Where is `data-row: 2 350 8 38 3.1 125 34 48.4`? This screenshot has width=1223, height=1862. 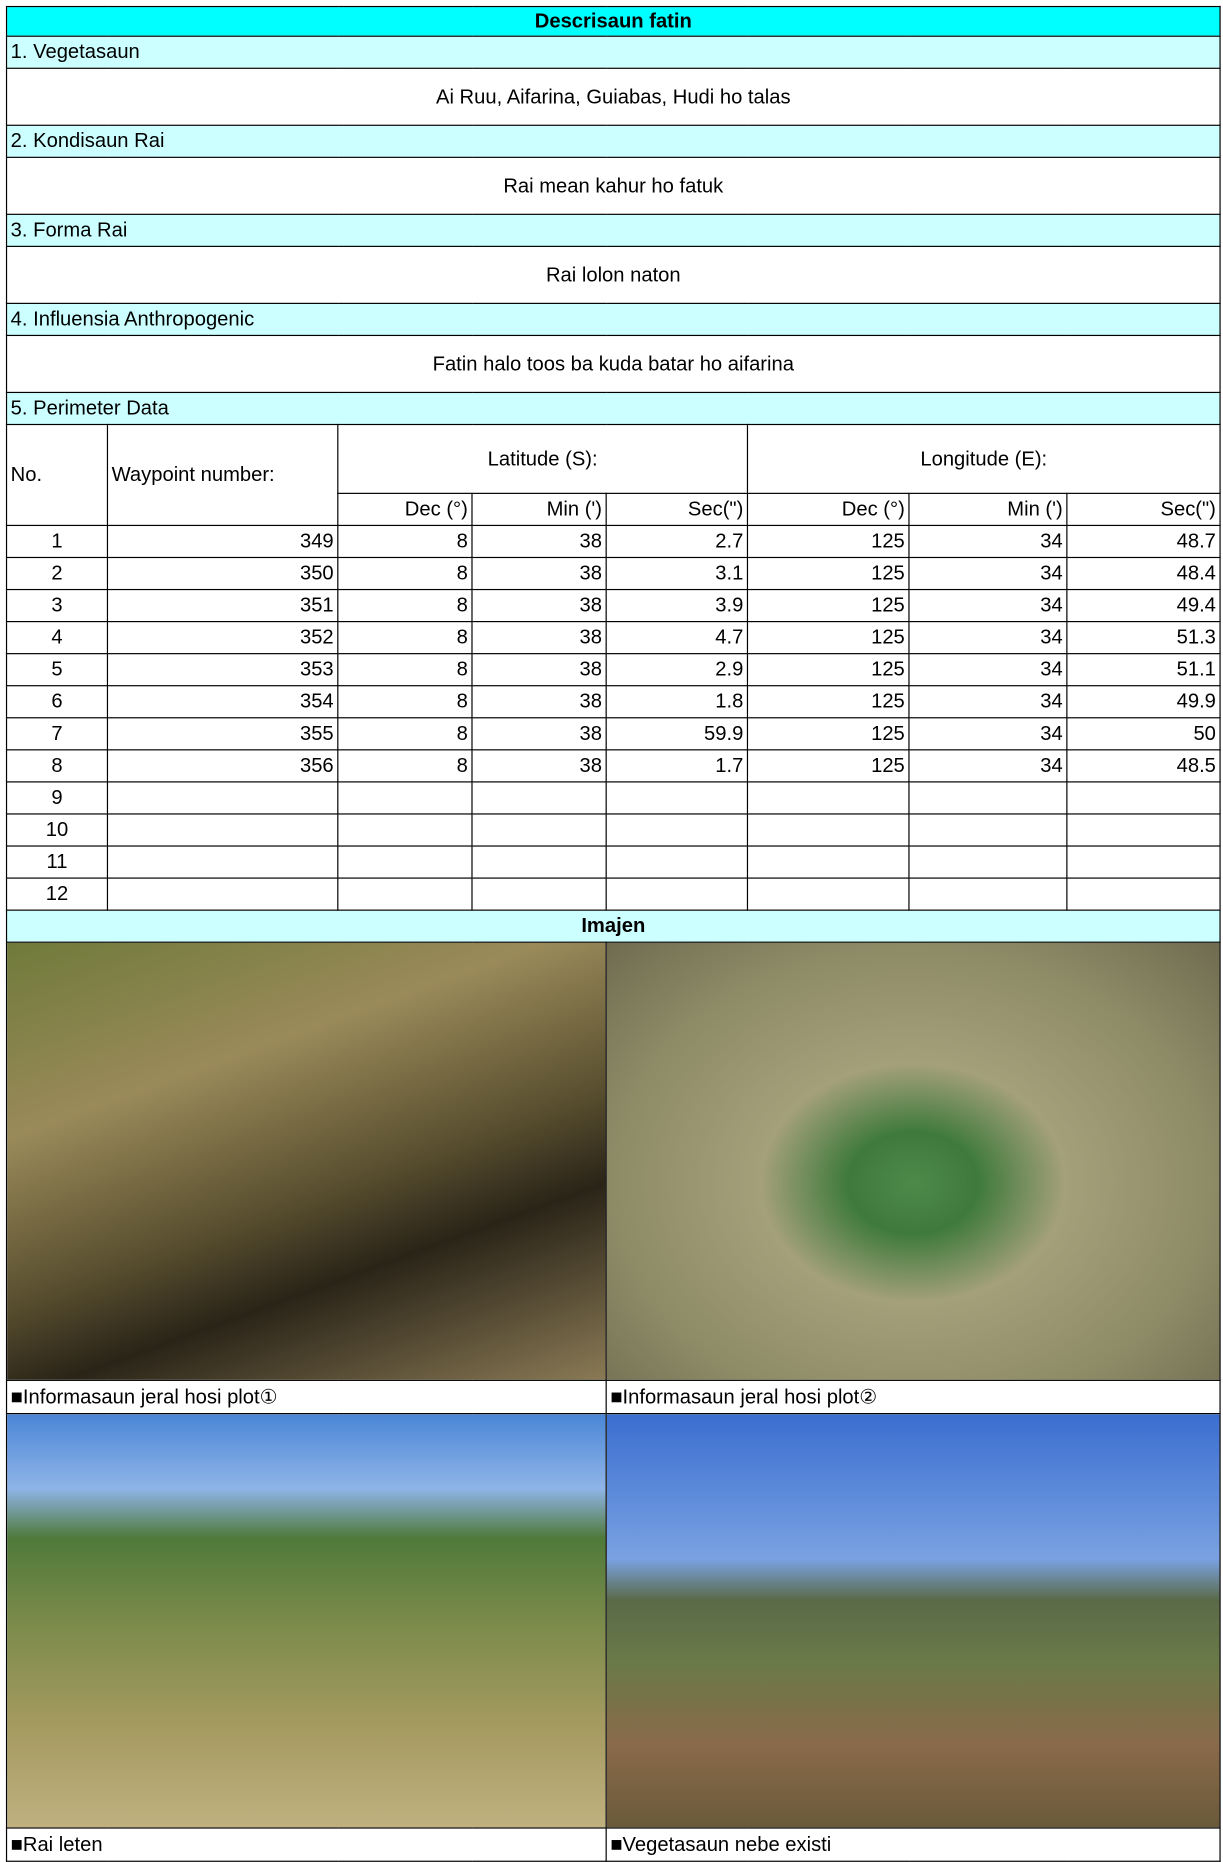 data-row: 2 350 8 38 3.1 125 34 48.4 is located at coordinates (613, 573).